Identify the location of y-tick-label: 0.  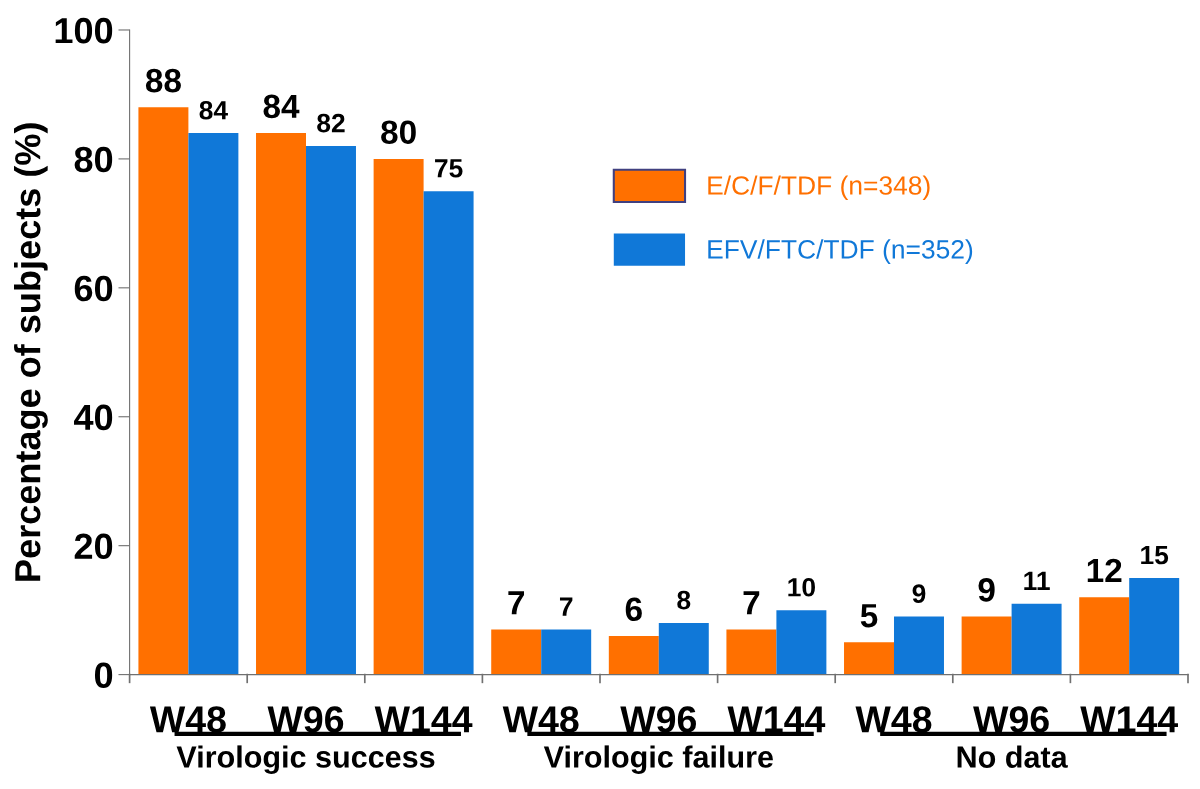
(103, 675).